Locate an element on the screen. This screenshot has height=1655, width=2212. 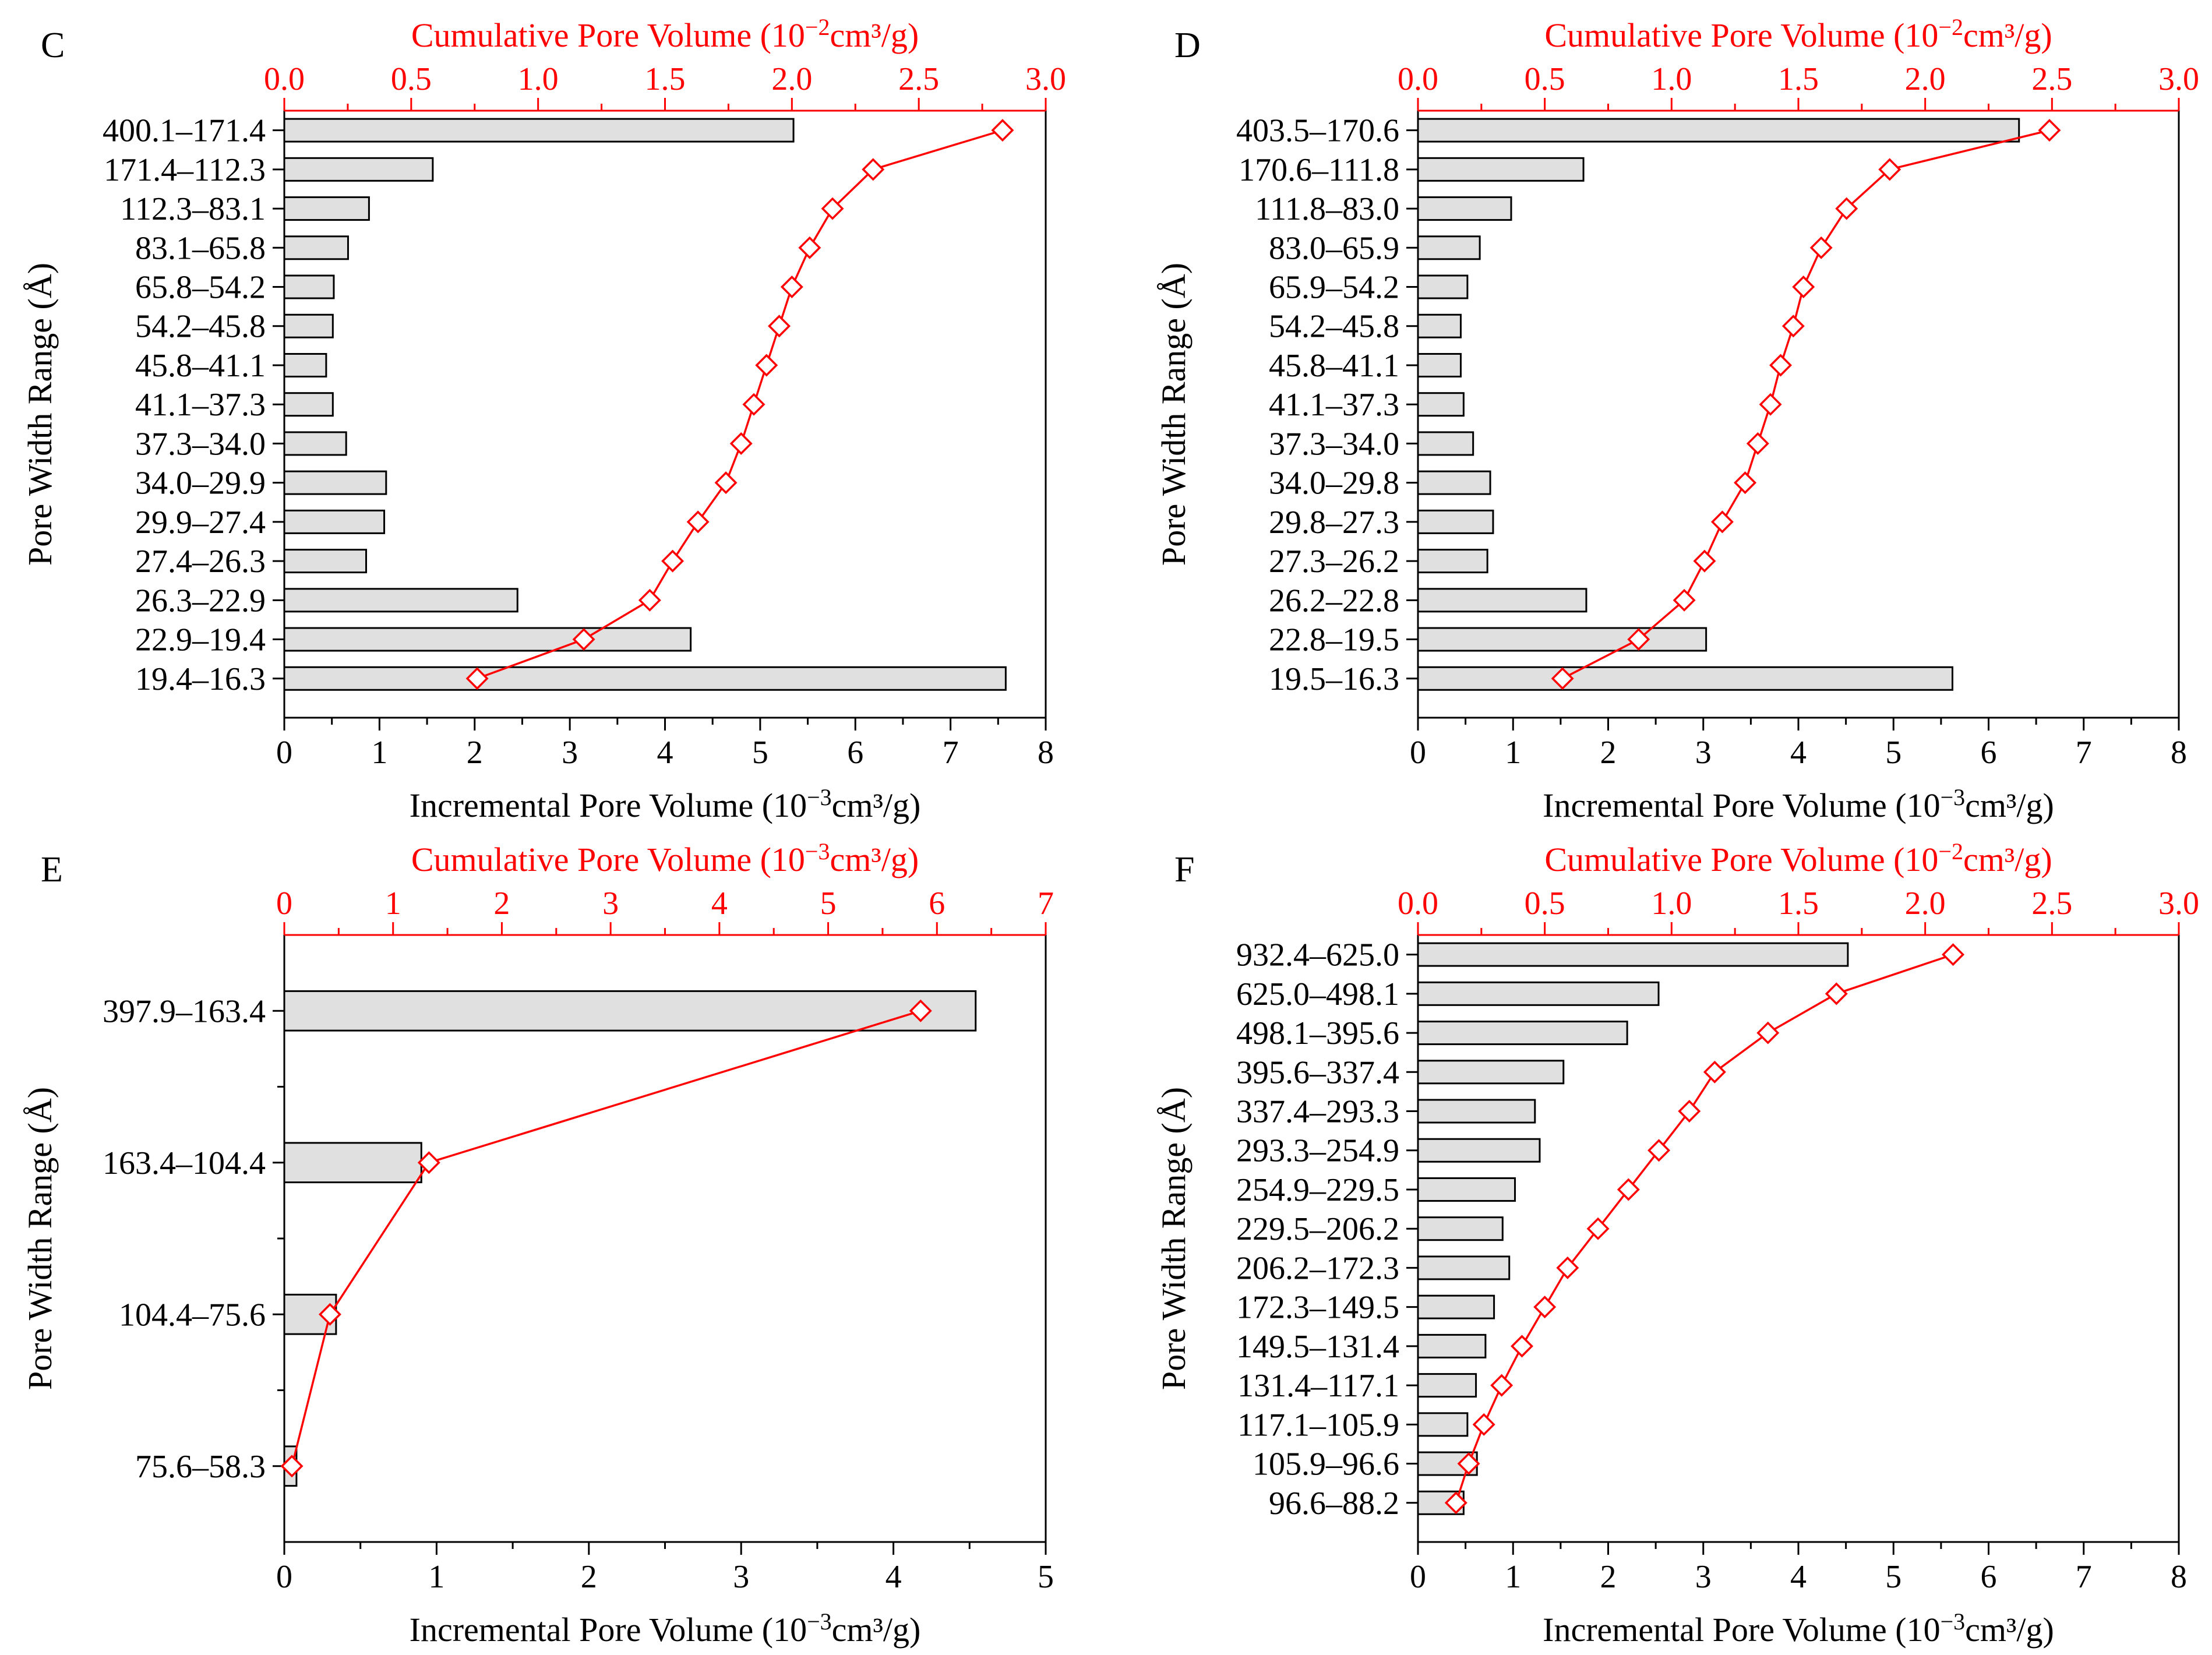
category-label-3: 83.1–65.8 is located at coordinates (200, 248).